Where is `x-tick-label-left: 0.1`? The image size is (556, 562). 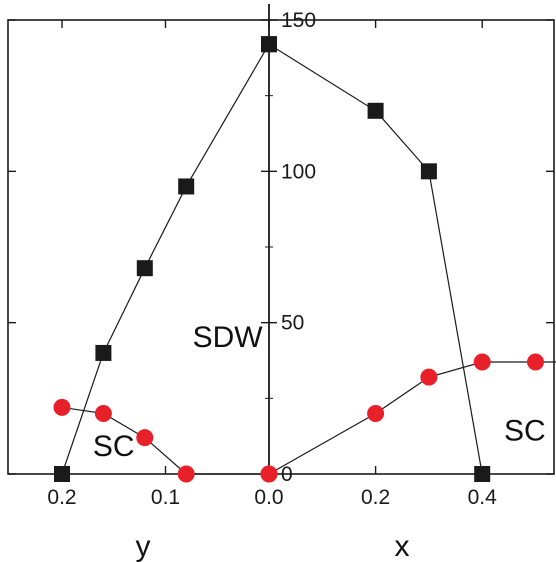 x-tick-label-left: 0.1 is located at coordinates (165, 497).